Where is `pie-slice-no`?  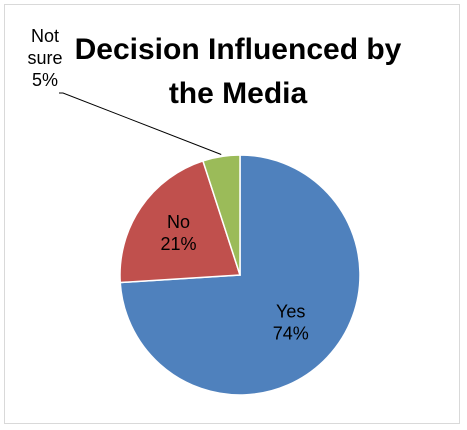
pie-slice-no is located at coordinates (180, 221).